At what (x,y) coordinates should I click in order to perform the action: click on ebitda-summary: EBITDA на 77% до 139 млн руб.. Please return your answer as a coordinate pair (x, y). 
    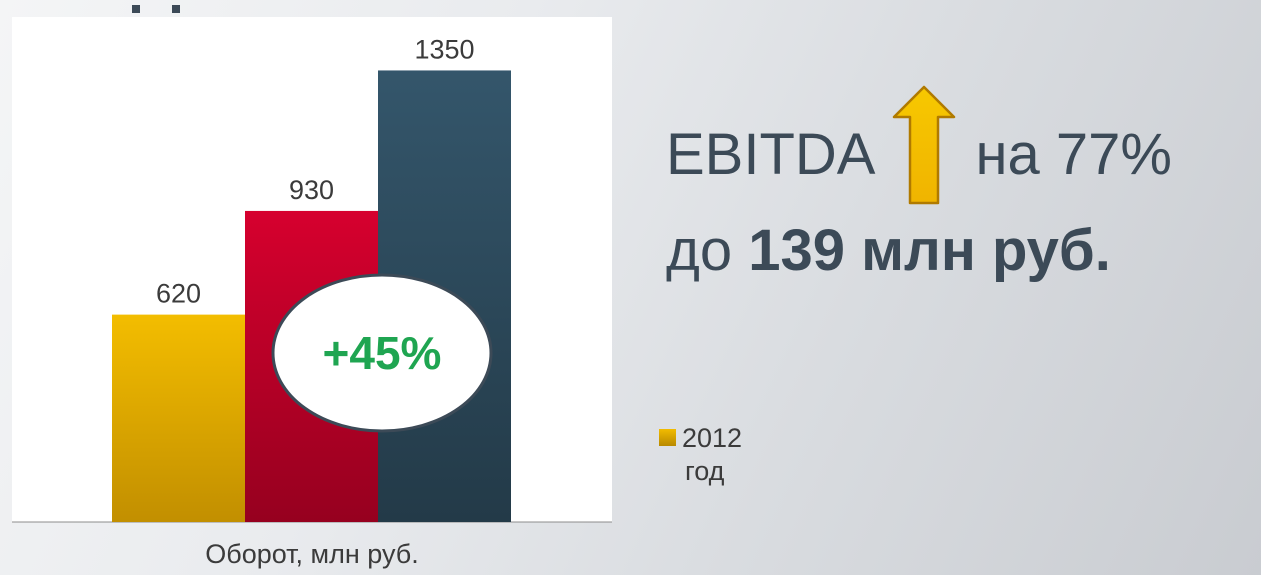
    Looking at the image, I should click on (919, 186).